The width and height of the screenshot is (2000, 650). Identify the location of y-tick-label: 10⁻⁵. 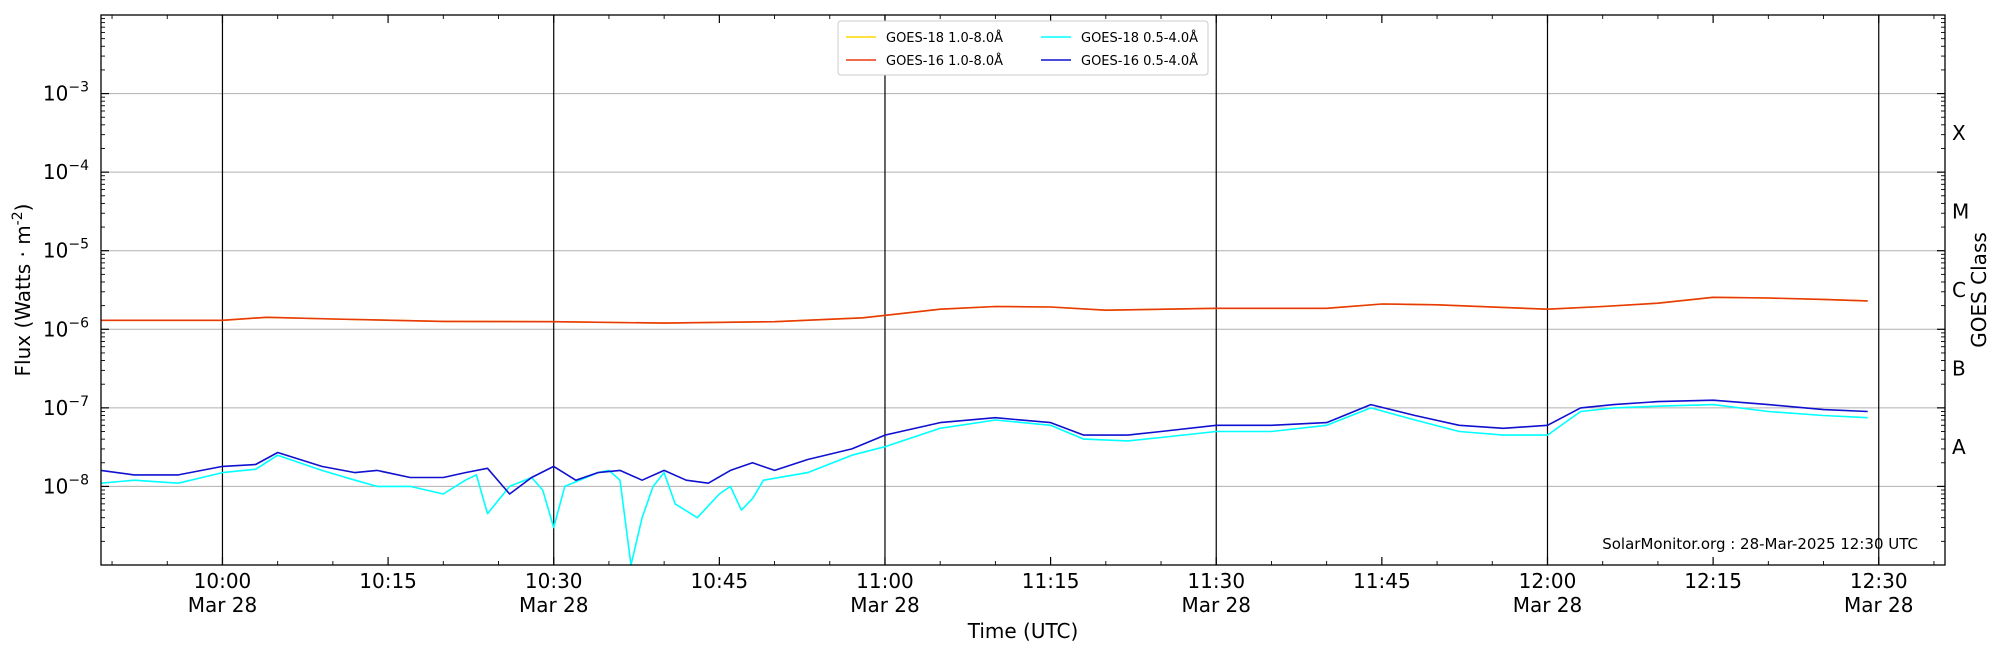
(66, 250).